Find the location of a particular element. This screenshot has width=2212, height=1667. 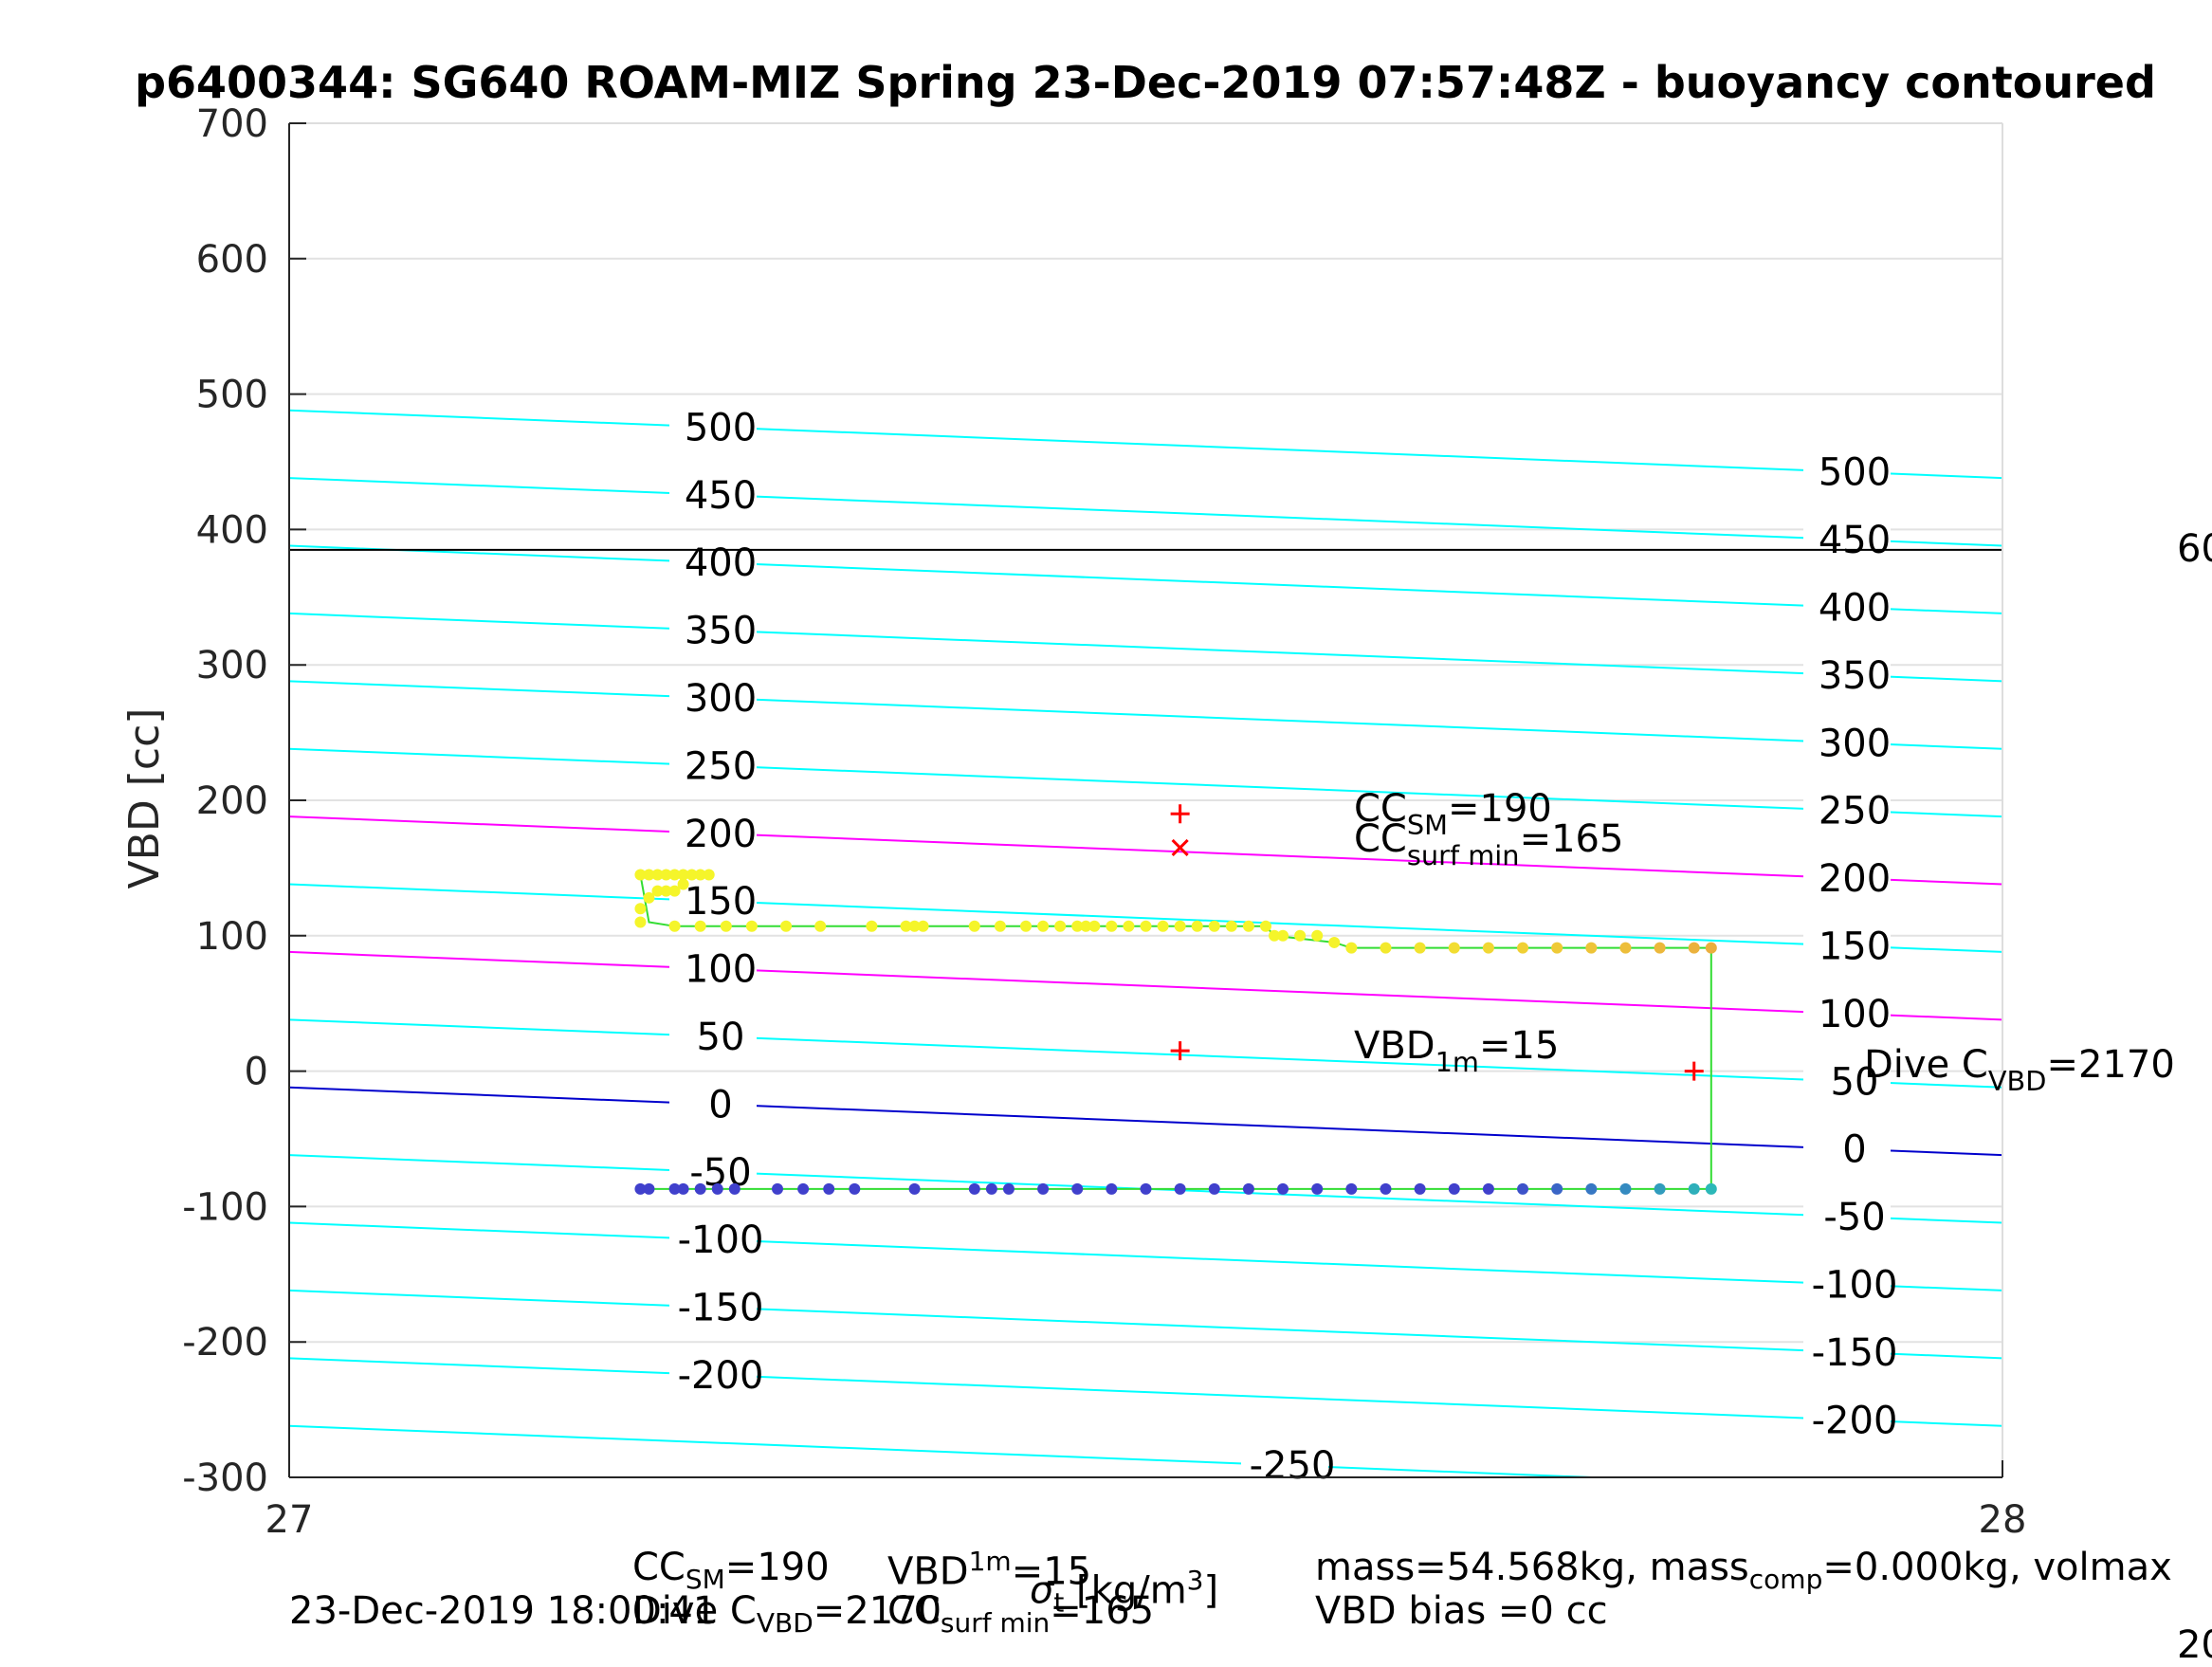

x-tick-label: 27 is located at coordinates (289, 1520).